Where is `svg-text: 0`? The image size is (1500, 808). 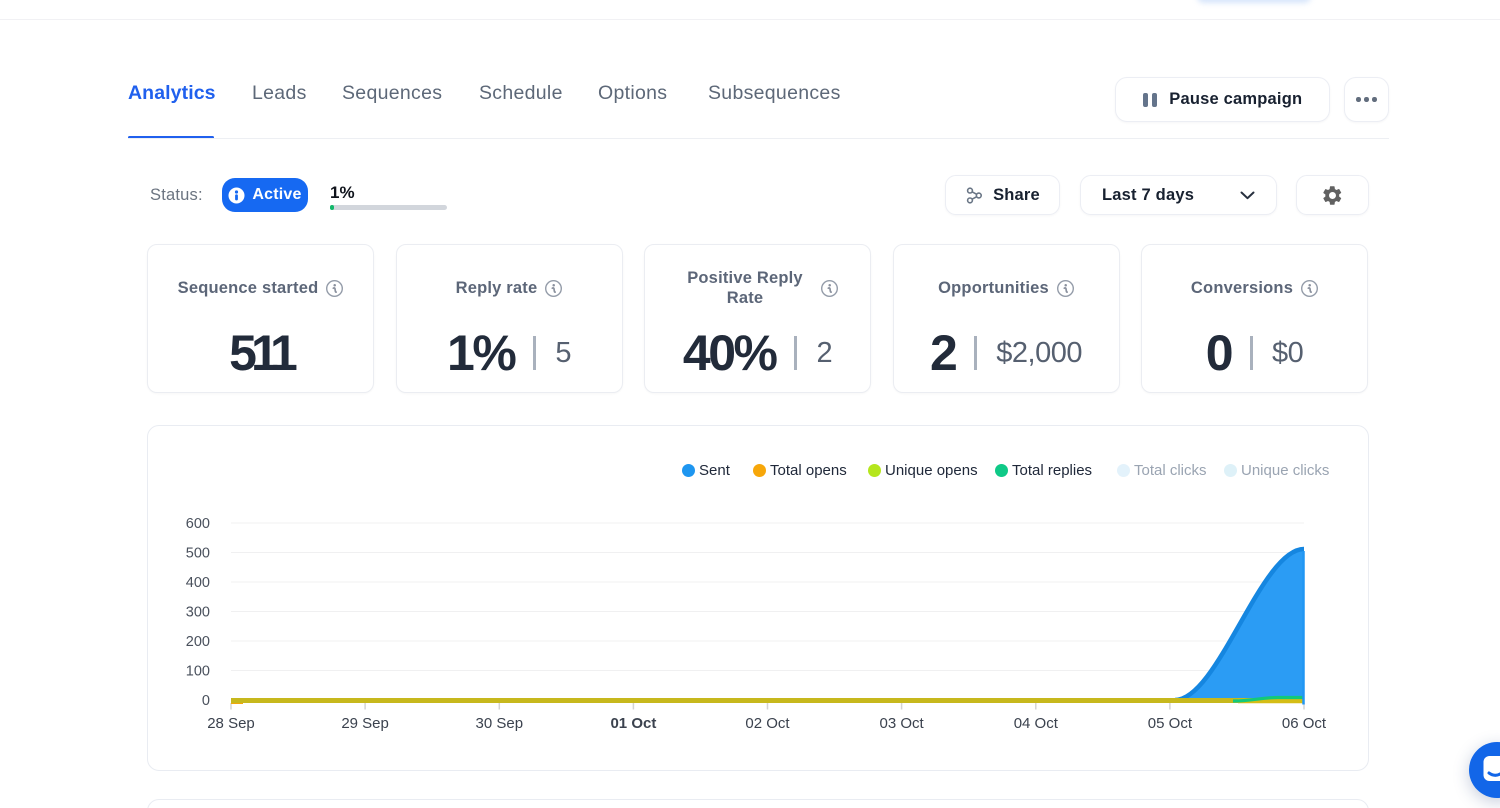
svg-text: 0 is located at coordinates (206, 701).